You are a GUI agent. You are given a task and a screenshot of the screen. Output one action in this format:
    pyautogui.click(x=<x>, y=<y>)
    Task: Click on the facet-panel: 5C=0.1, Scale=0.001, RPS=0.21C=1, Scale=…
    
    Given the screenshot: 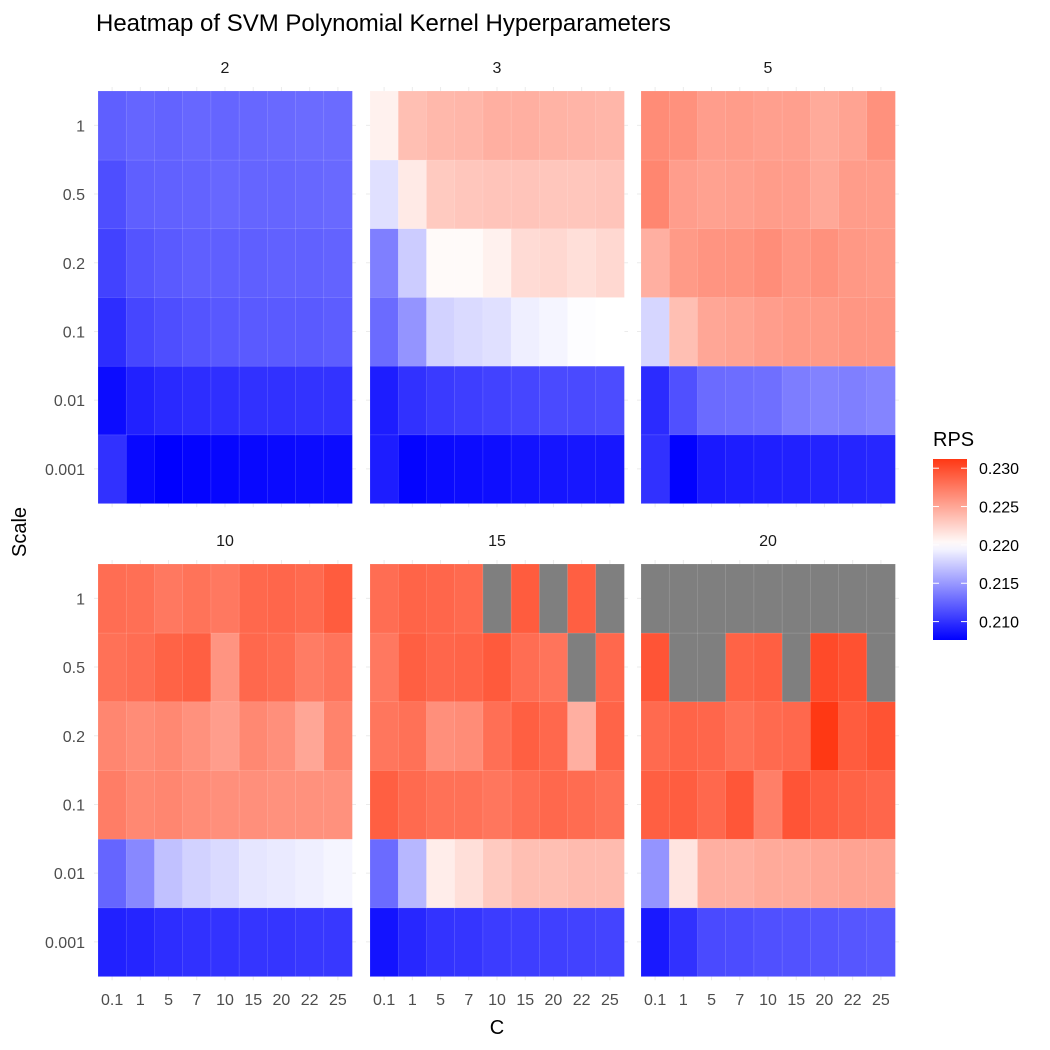 What is the action you would take?
    pyautogui.click(x=768, y=284)
    